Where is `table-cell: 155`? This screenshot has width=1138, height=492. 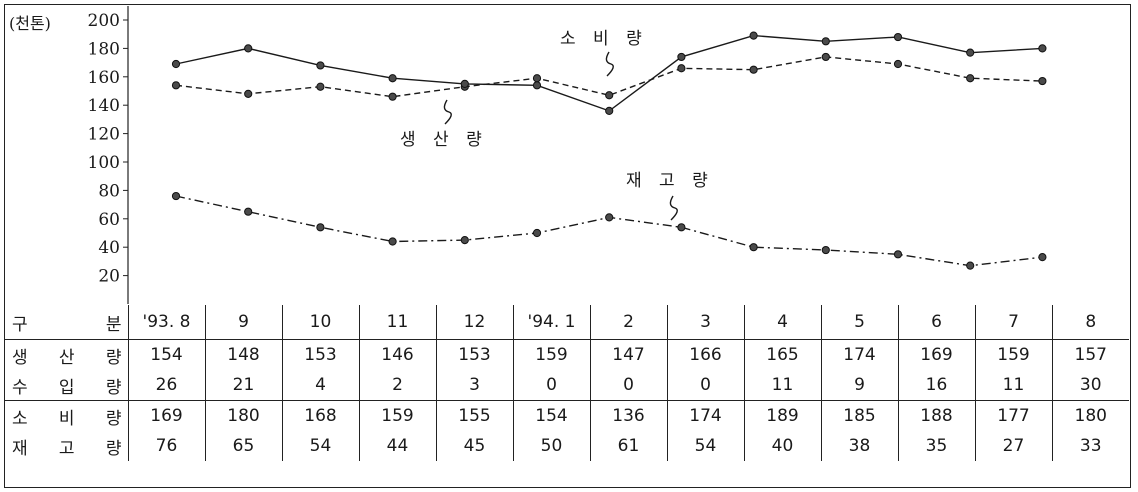 table-cell: 155 is located at coordinates (474, 415).